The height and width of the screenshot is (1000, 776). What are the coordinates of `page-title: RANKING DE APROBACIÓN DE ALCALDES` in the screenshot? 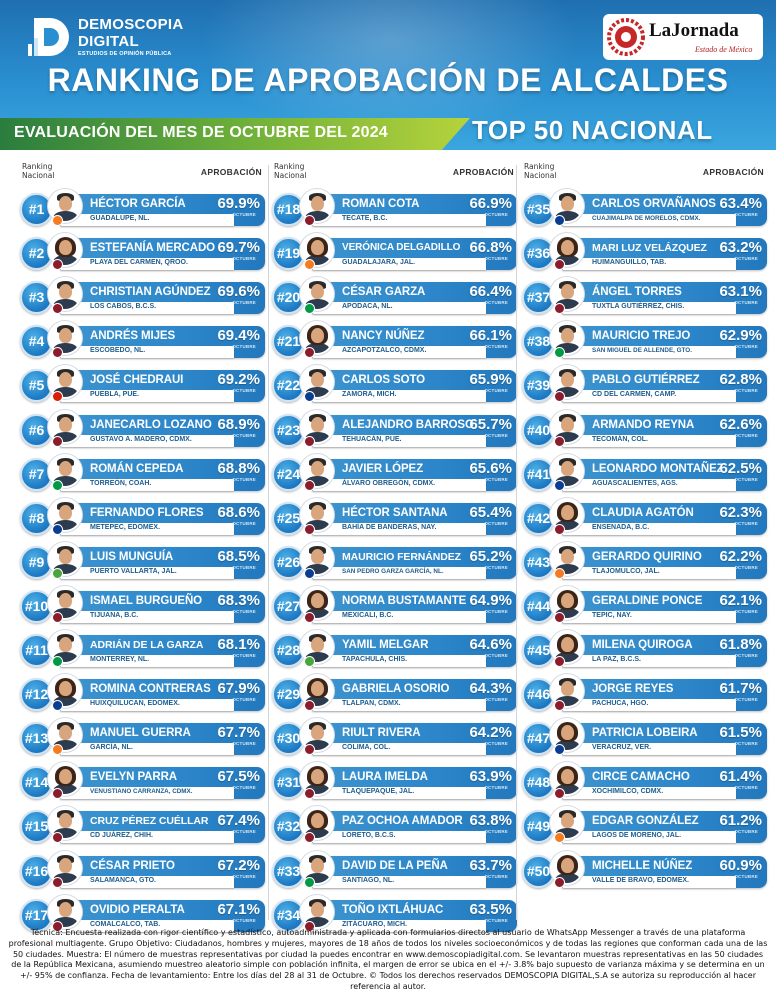 It's located at (388, 80).